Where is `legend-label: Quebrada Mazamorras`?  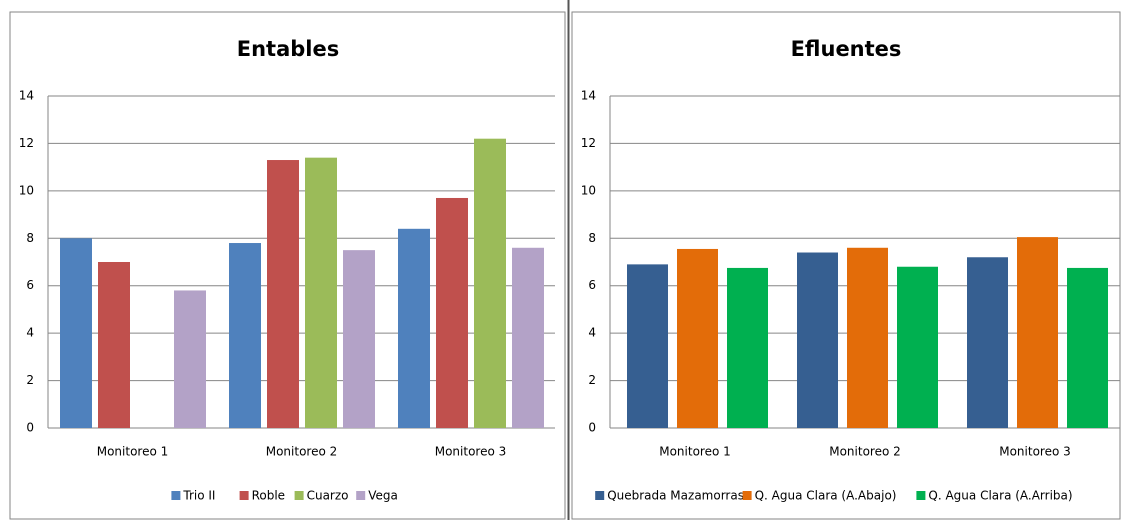 legend-label: Quebrada Mazamorras is located at coordinates (675, 496).